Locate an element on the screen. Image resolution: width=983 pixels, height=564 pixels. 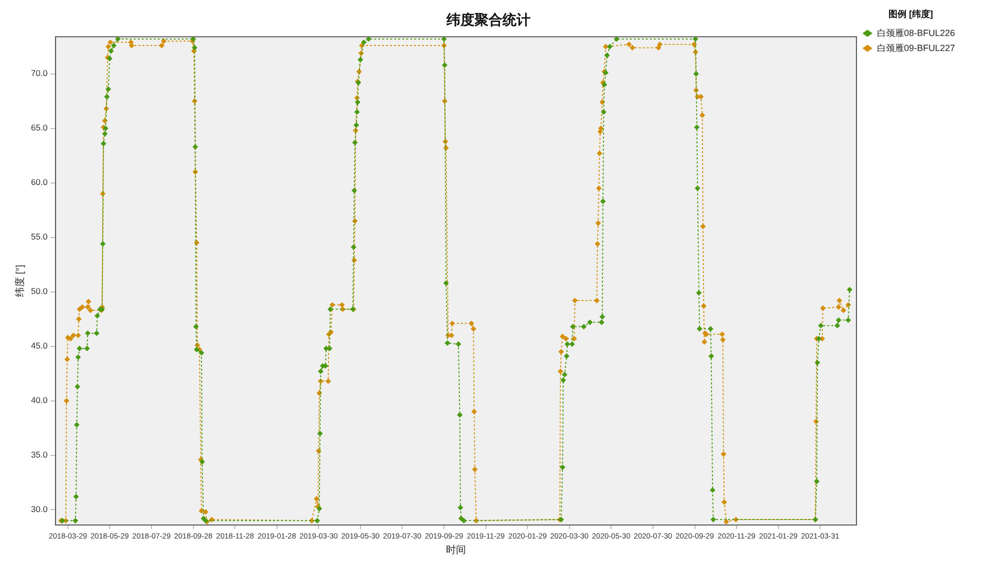
y-tick-label: 70.0 is located at coordinates (39, 73).